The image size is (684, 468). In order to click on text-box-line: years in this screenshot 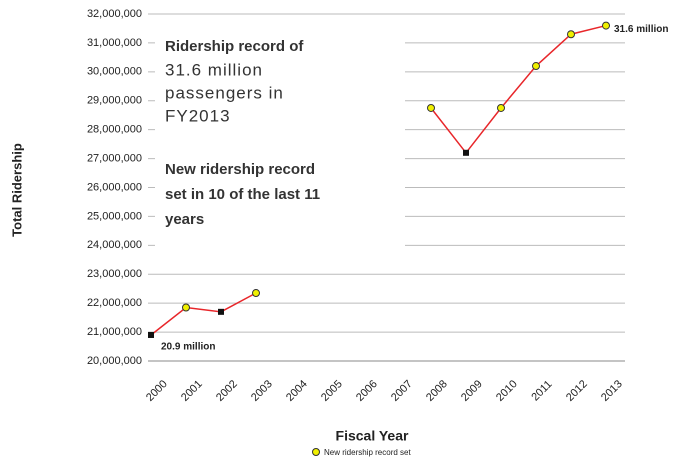, I will do `click(184, 219)`.